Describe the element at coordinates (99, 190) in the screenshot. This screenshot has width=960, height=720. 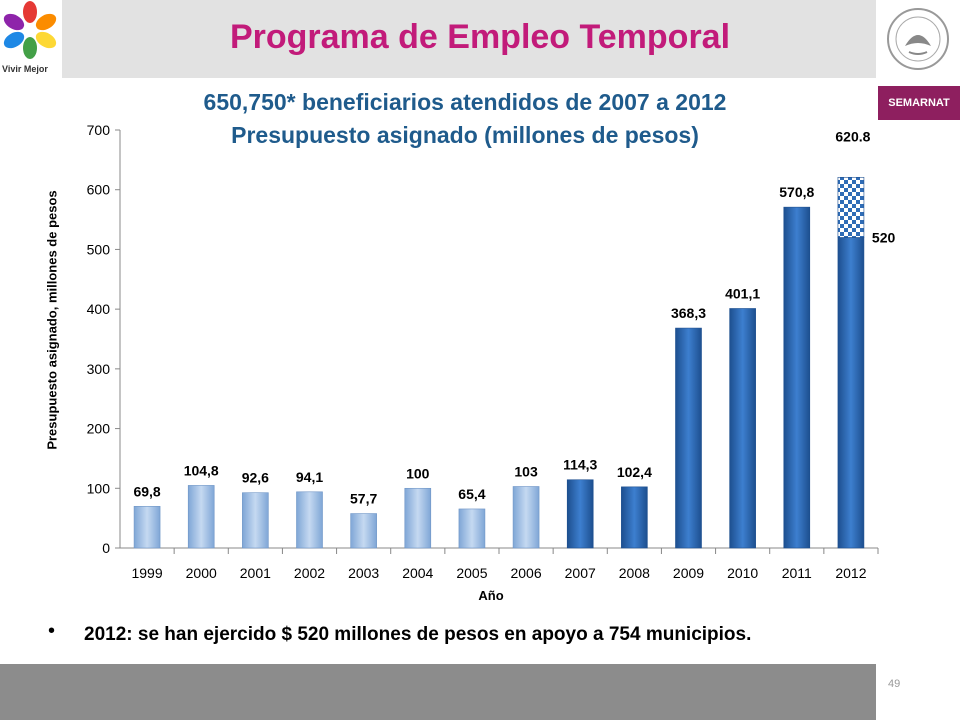
I see `y-tick-label: 600` at that location.